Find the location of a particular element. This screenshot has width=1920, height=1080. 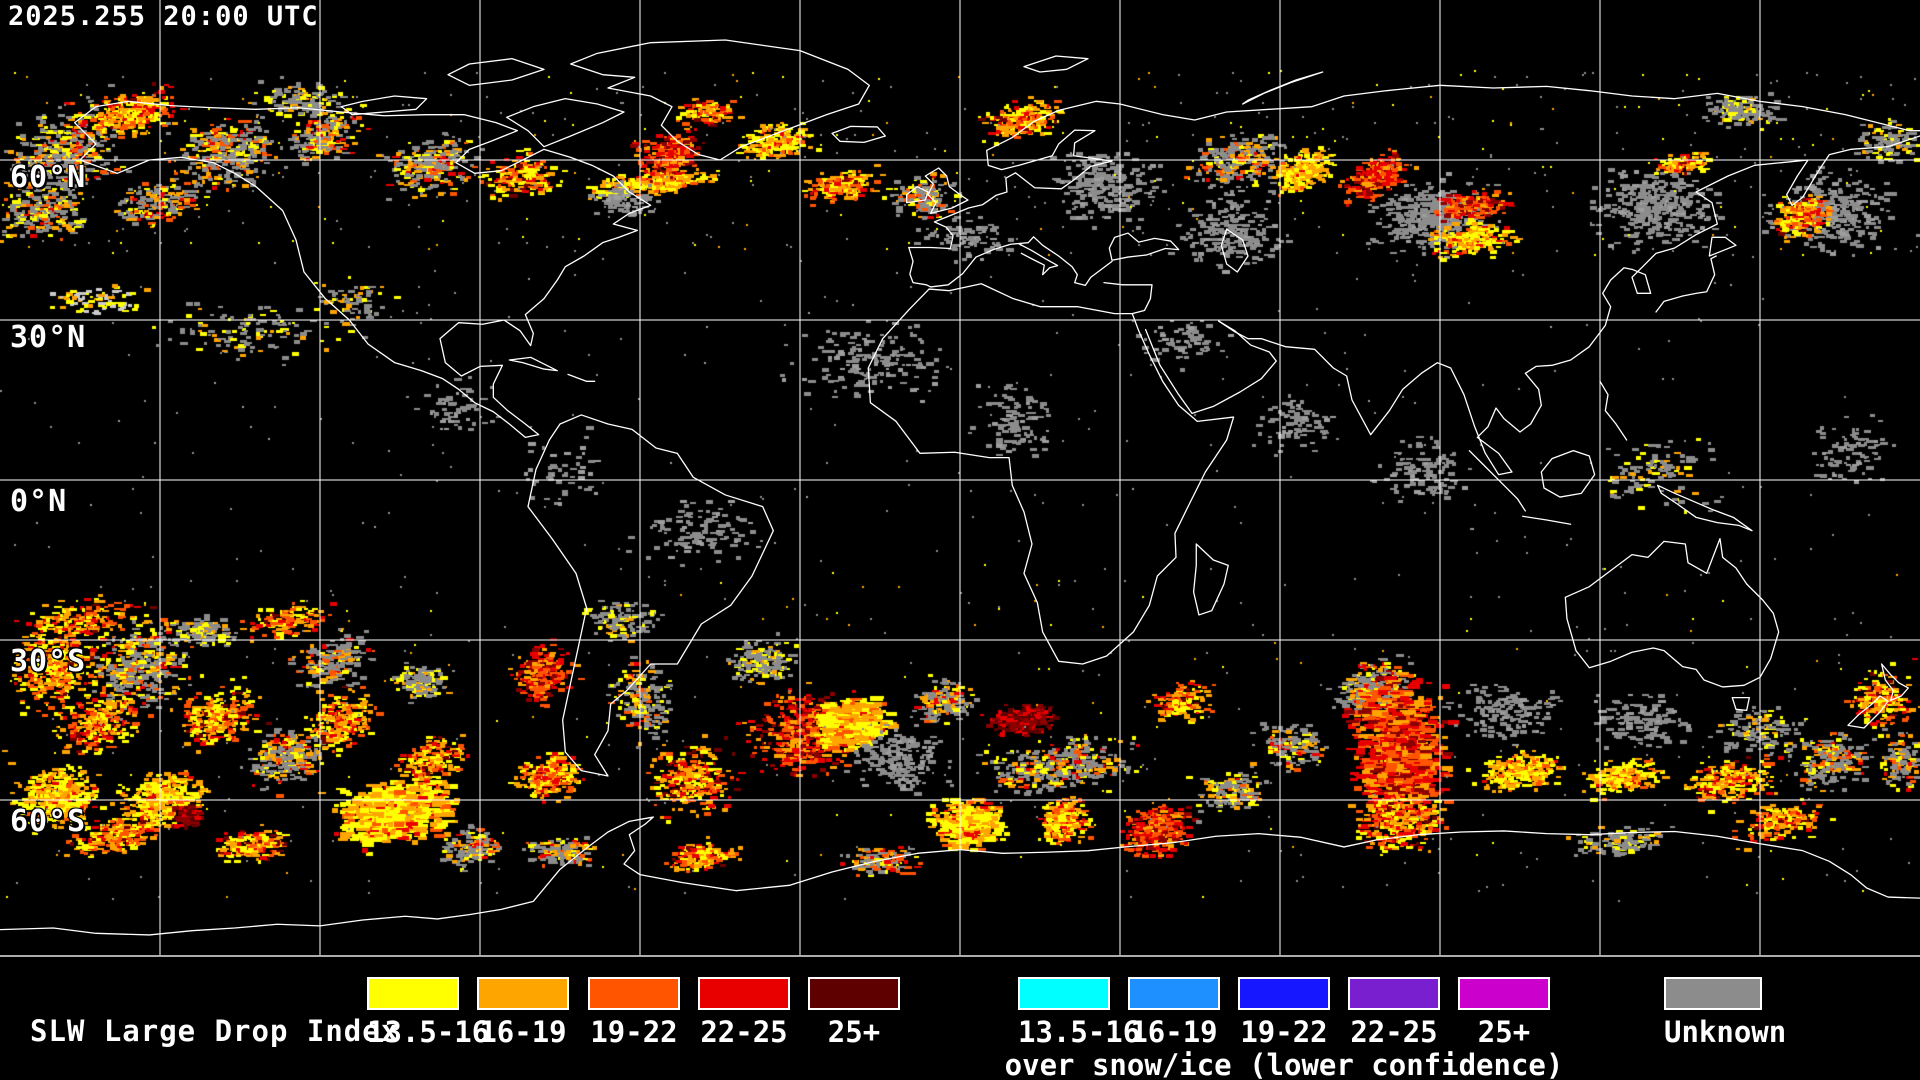

latitude-label-30n: 30°N is located at coordinates (48, 337).